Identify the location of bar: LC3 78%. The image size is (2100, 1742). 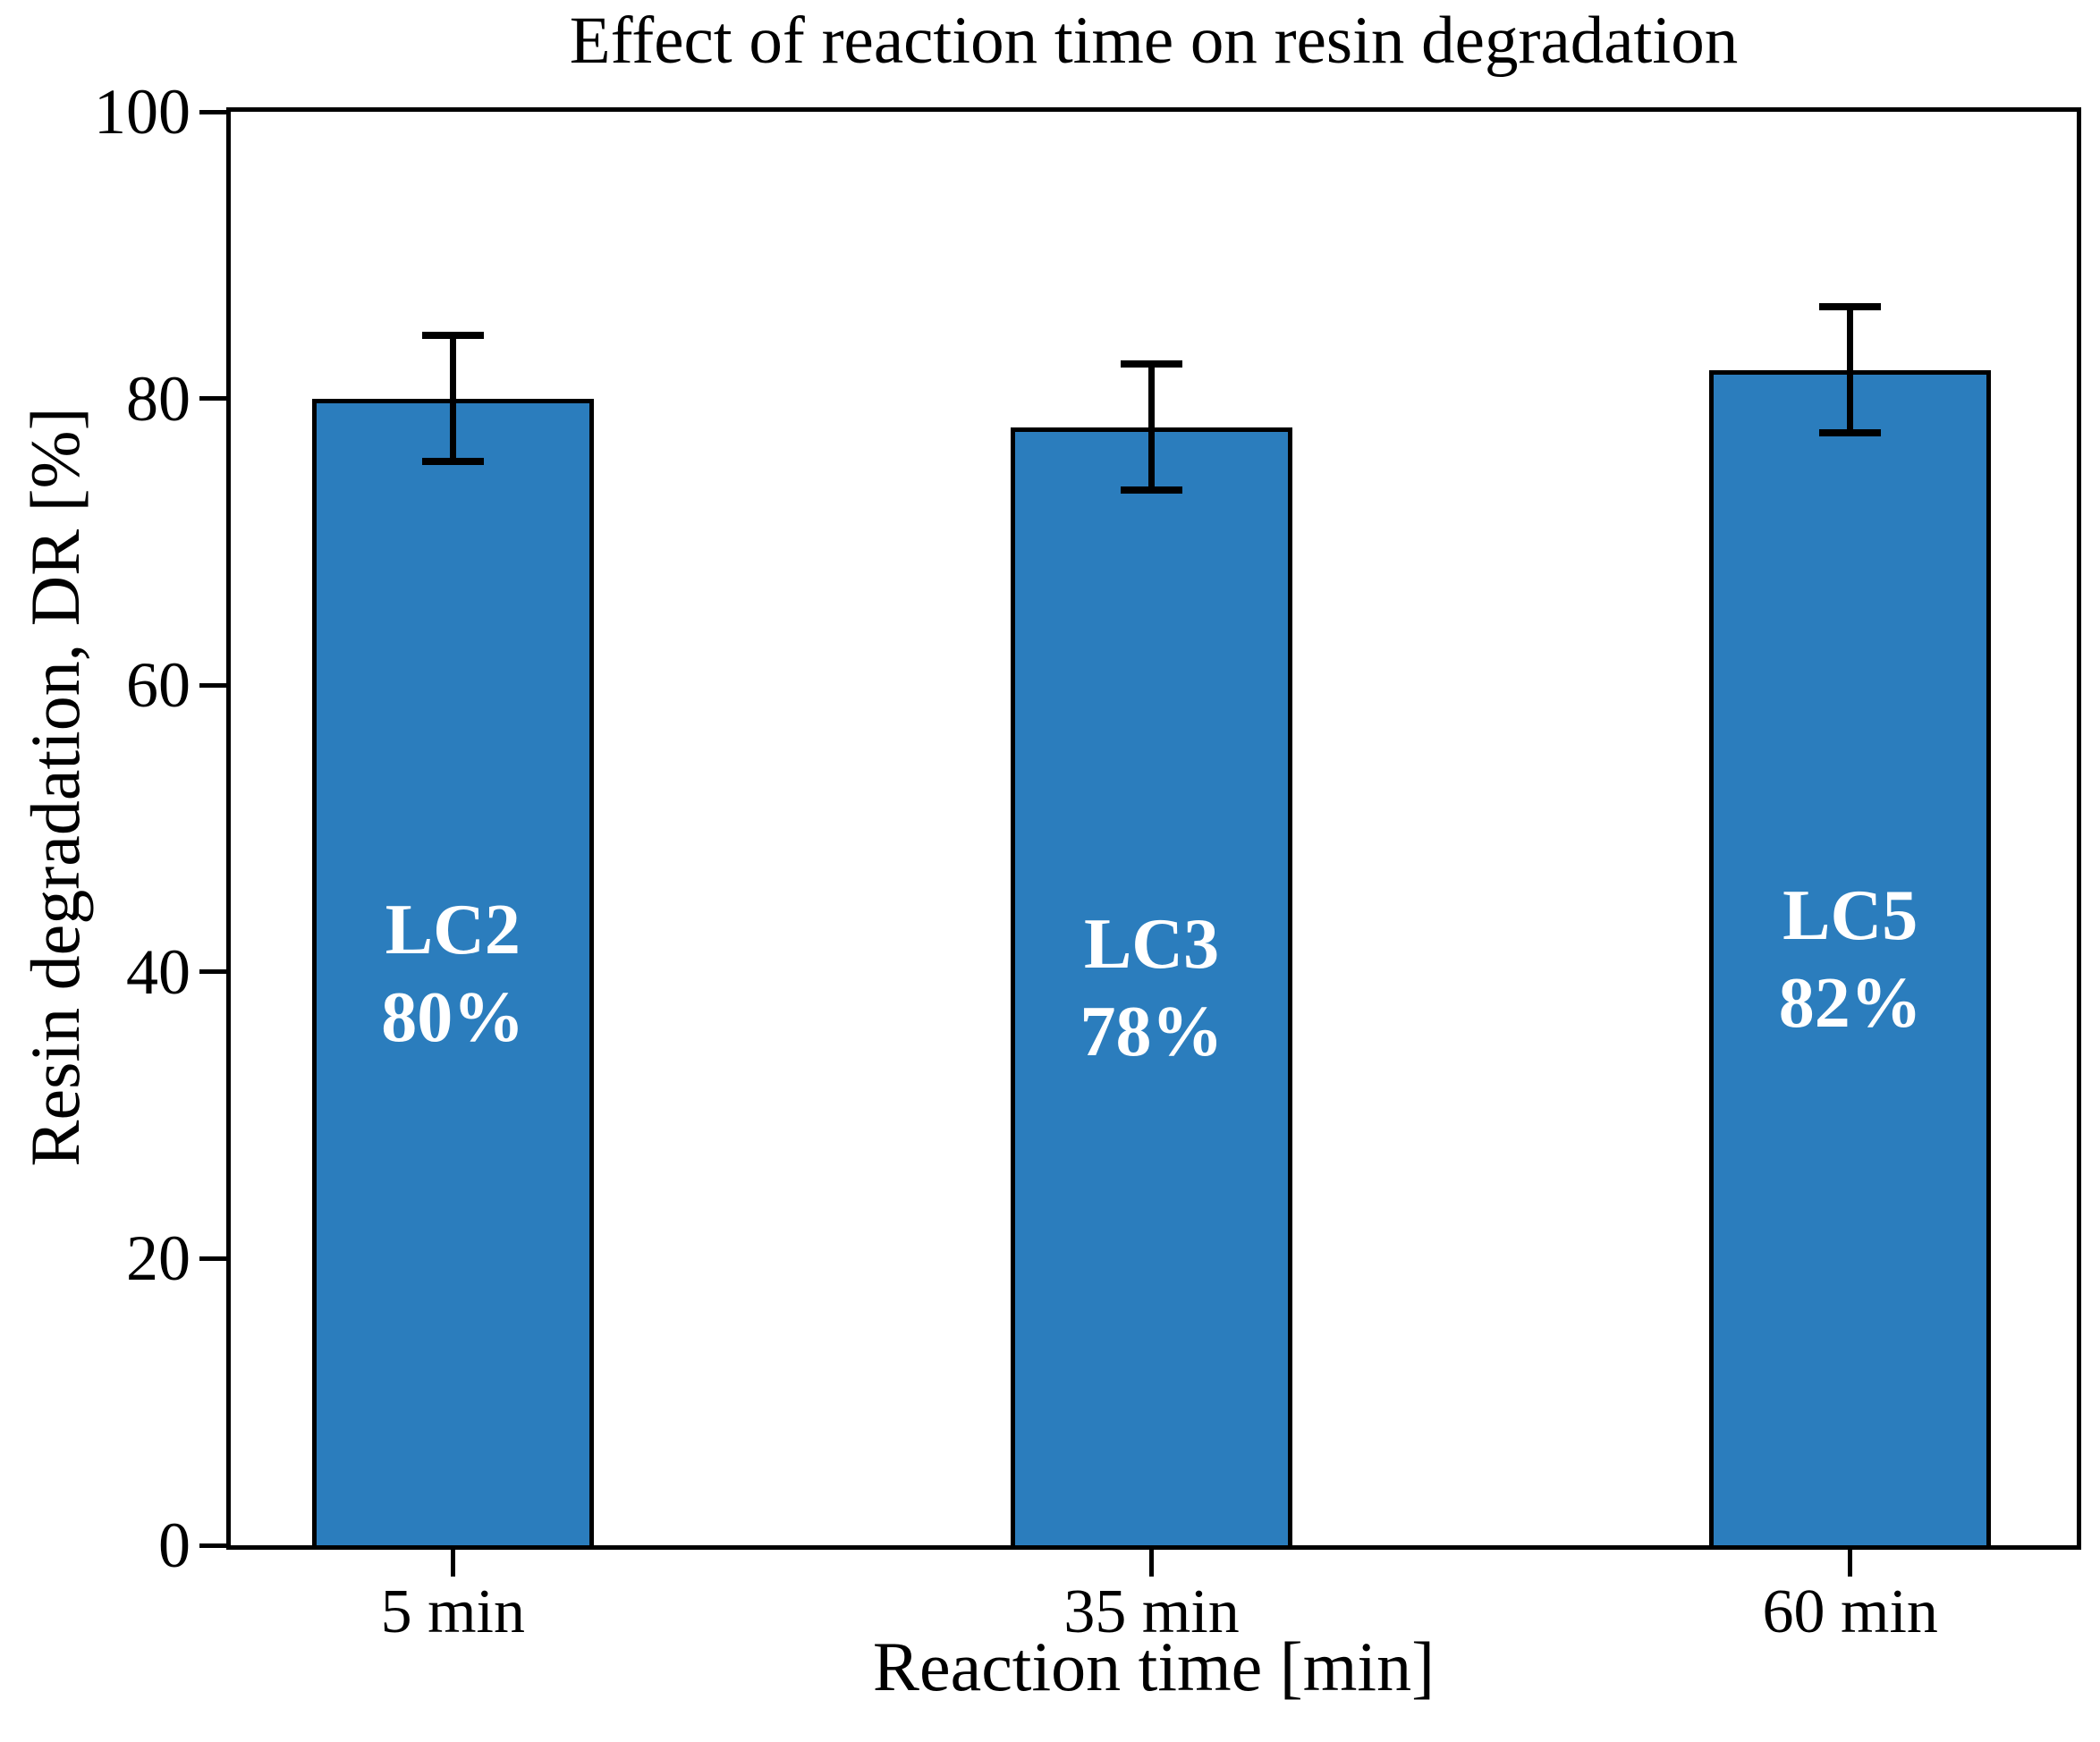
(1152, 986).